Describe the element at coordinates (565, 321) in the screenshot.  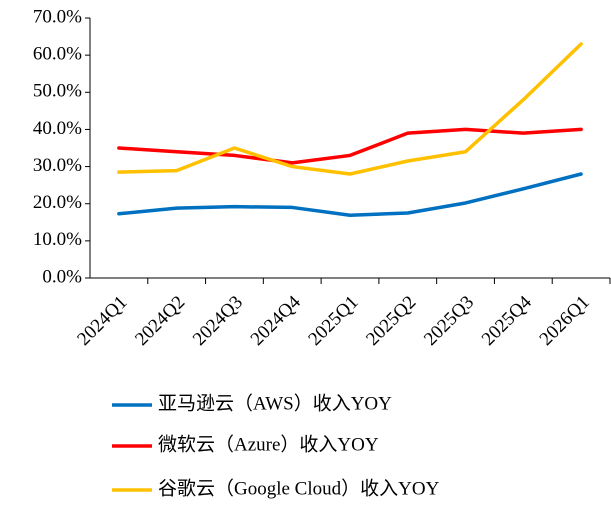
I see `x-tick-label: 2026Q1` at that location.